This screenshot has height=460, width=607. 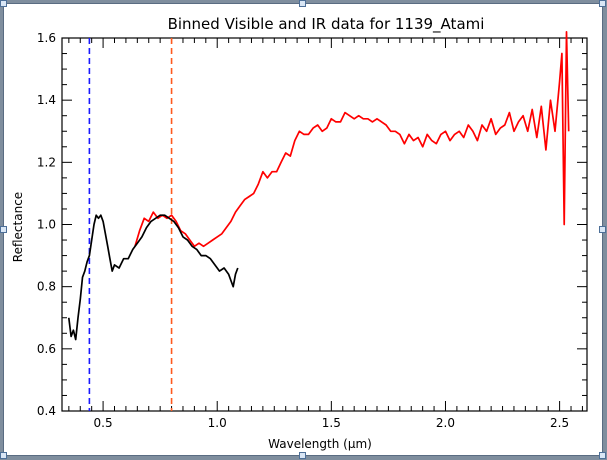 I want to click on resize-handle-bottom, so click(x=302, y=455).